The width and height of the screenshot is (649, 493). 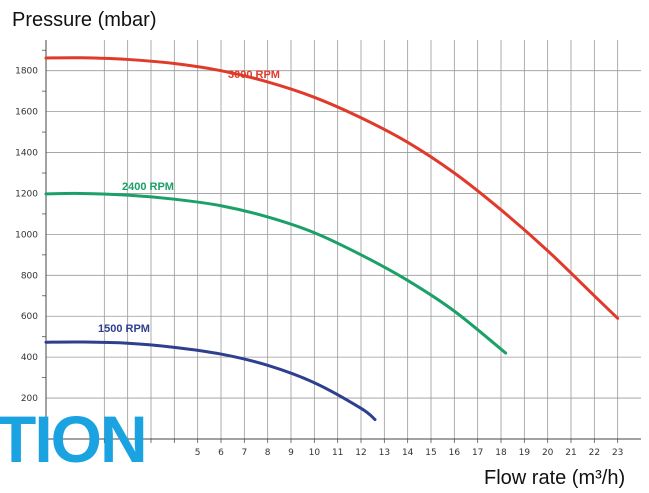 What do you see at coordinates (570, 453) in the screenshot?
I see `x-tick-label: 21` at bounding box center [570, 453].